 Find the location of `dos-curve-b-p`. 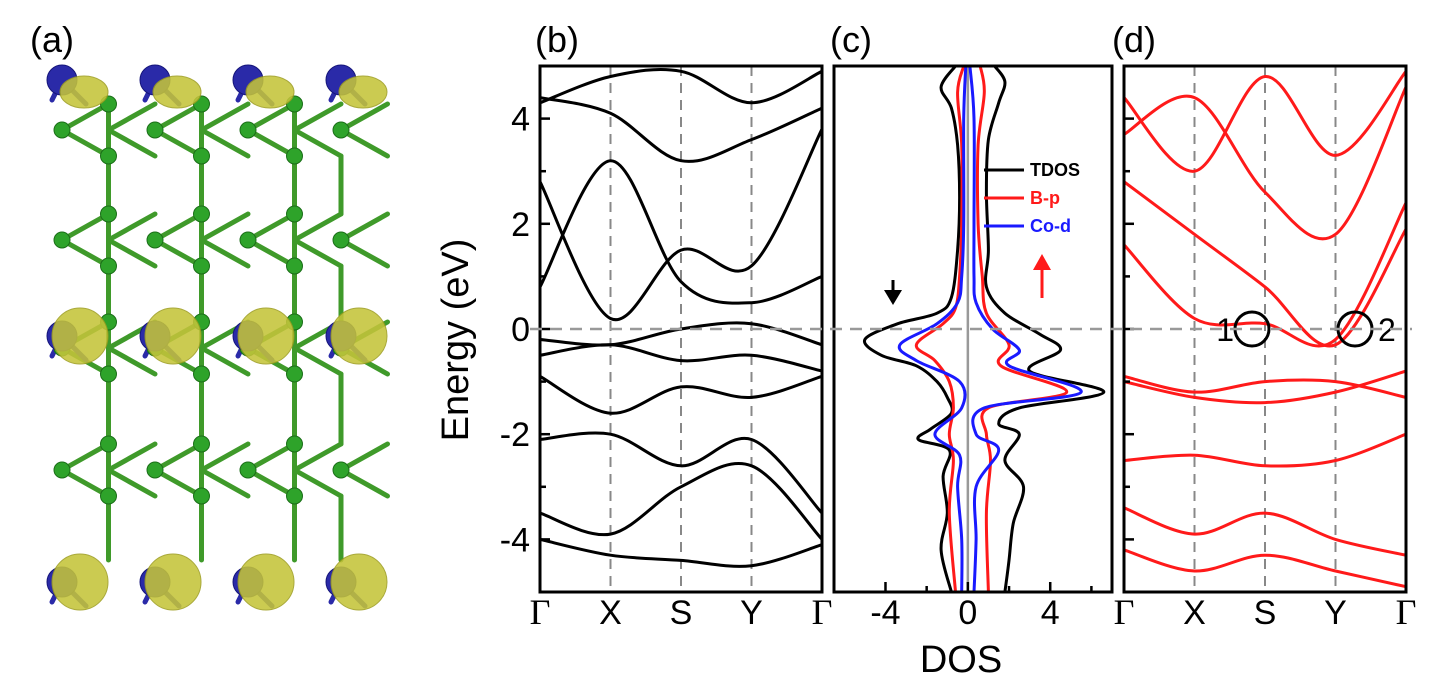

dos-curve-b-p is located at coordinates (1022, 329).